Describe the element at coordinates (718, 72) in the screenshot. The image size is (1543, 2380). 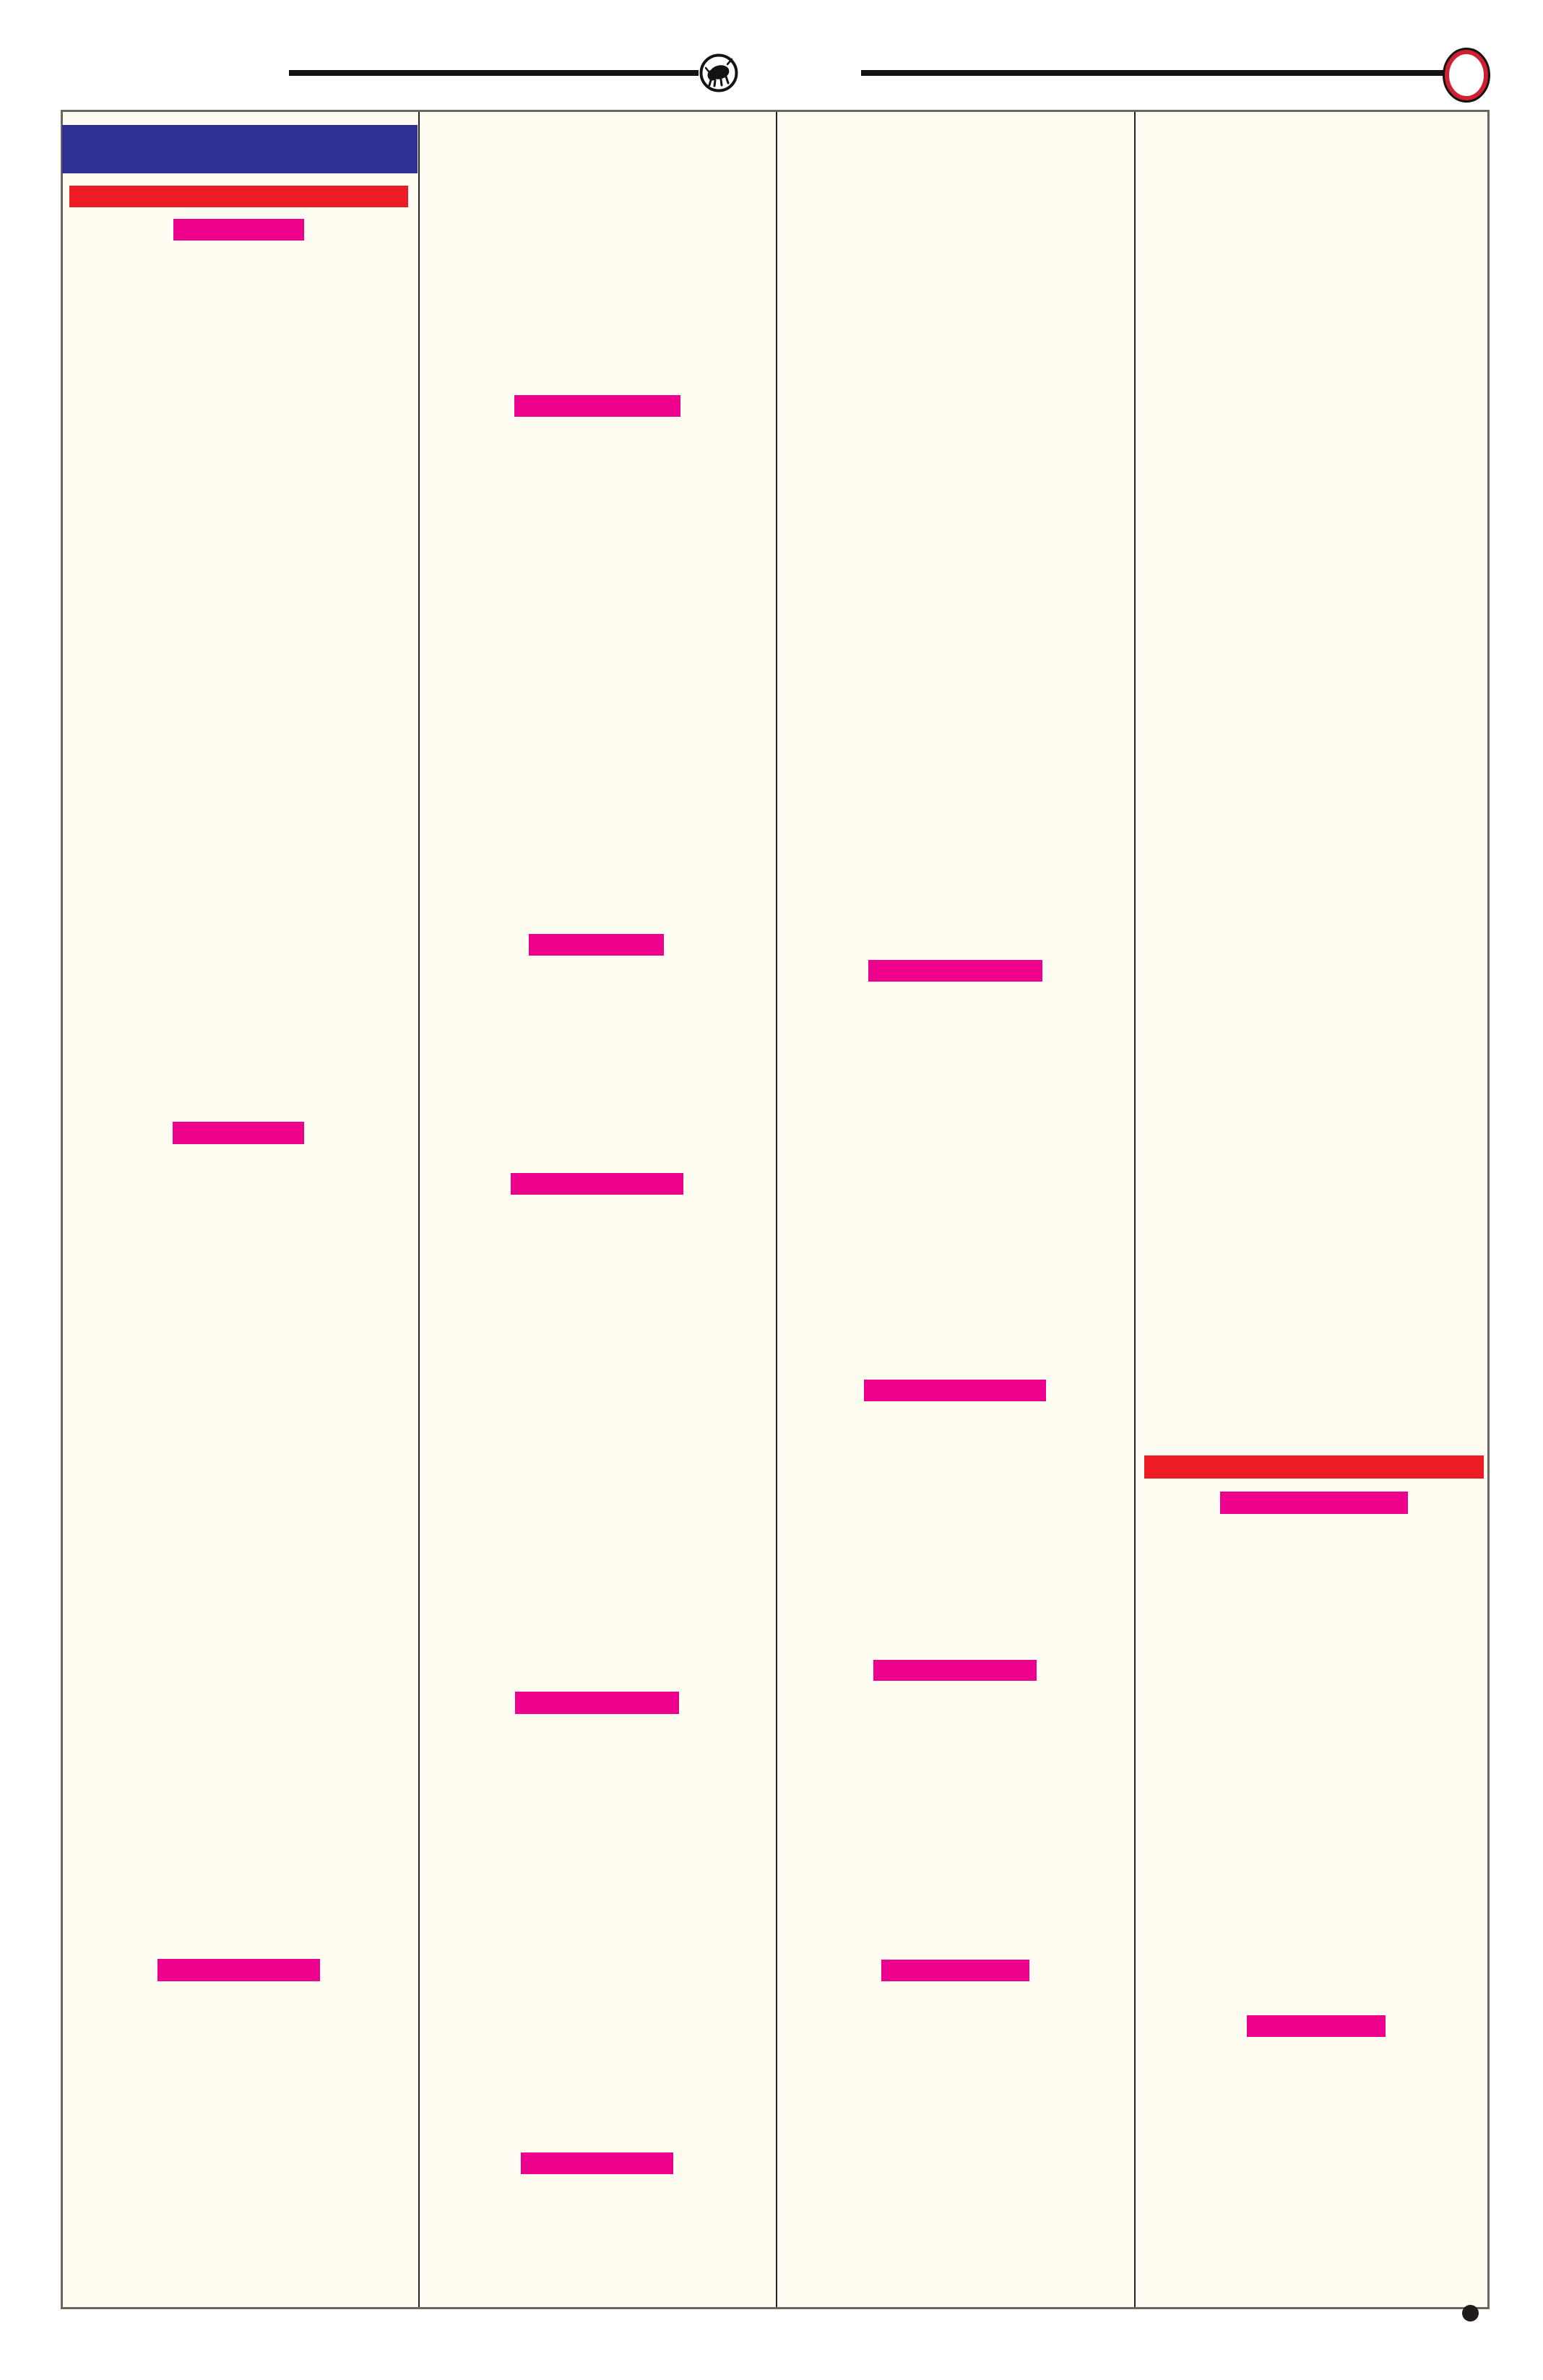
I see `bull-emblem-icon` at that location.